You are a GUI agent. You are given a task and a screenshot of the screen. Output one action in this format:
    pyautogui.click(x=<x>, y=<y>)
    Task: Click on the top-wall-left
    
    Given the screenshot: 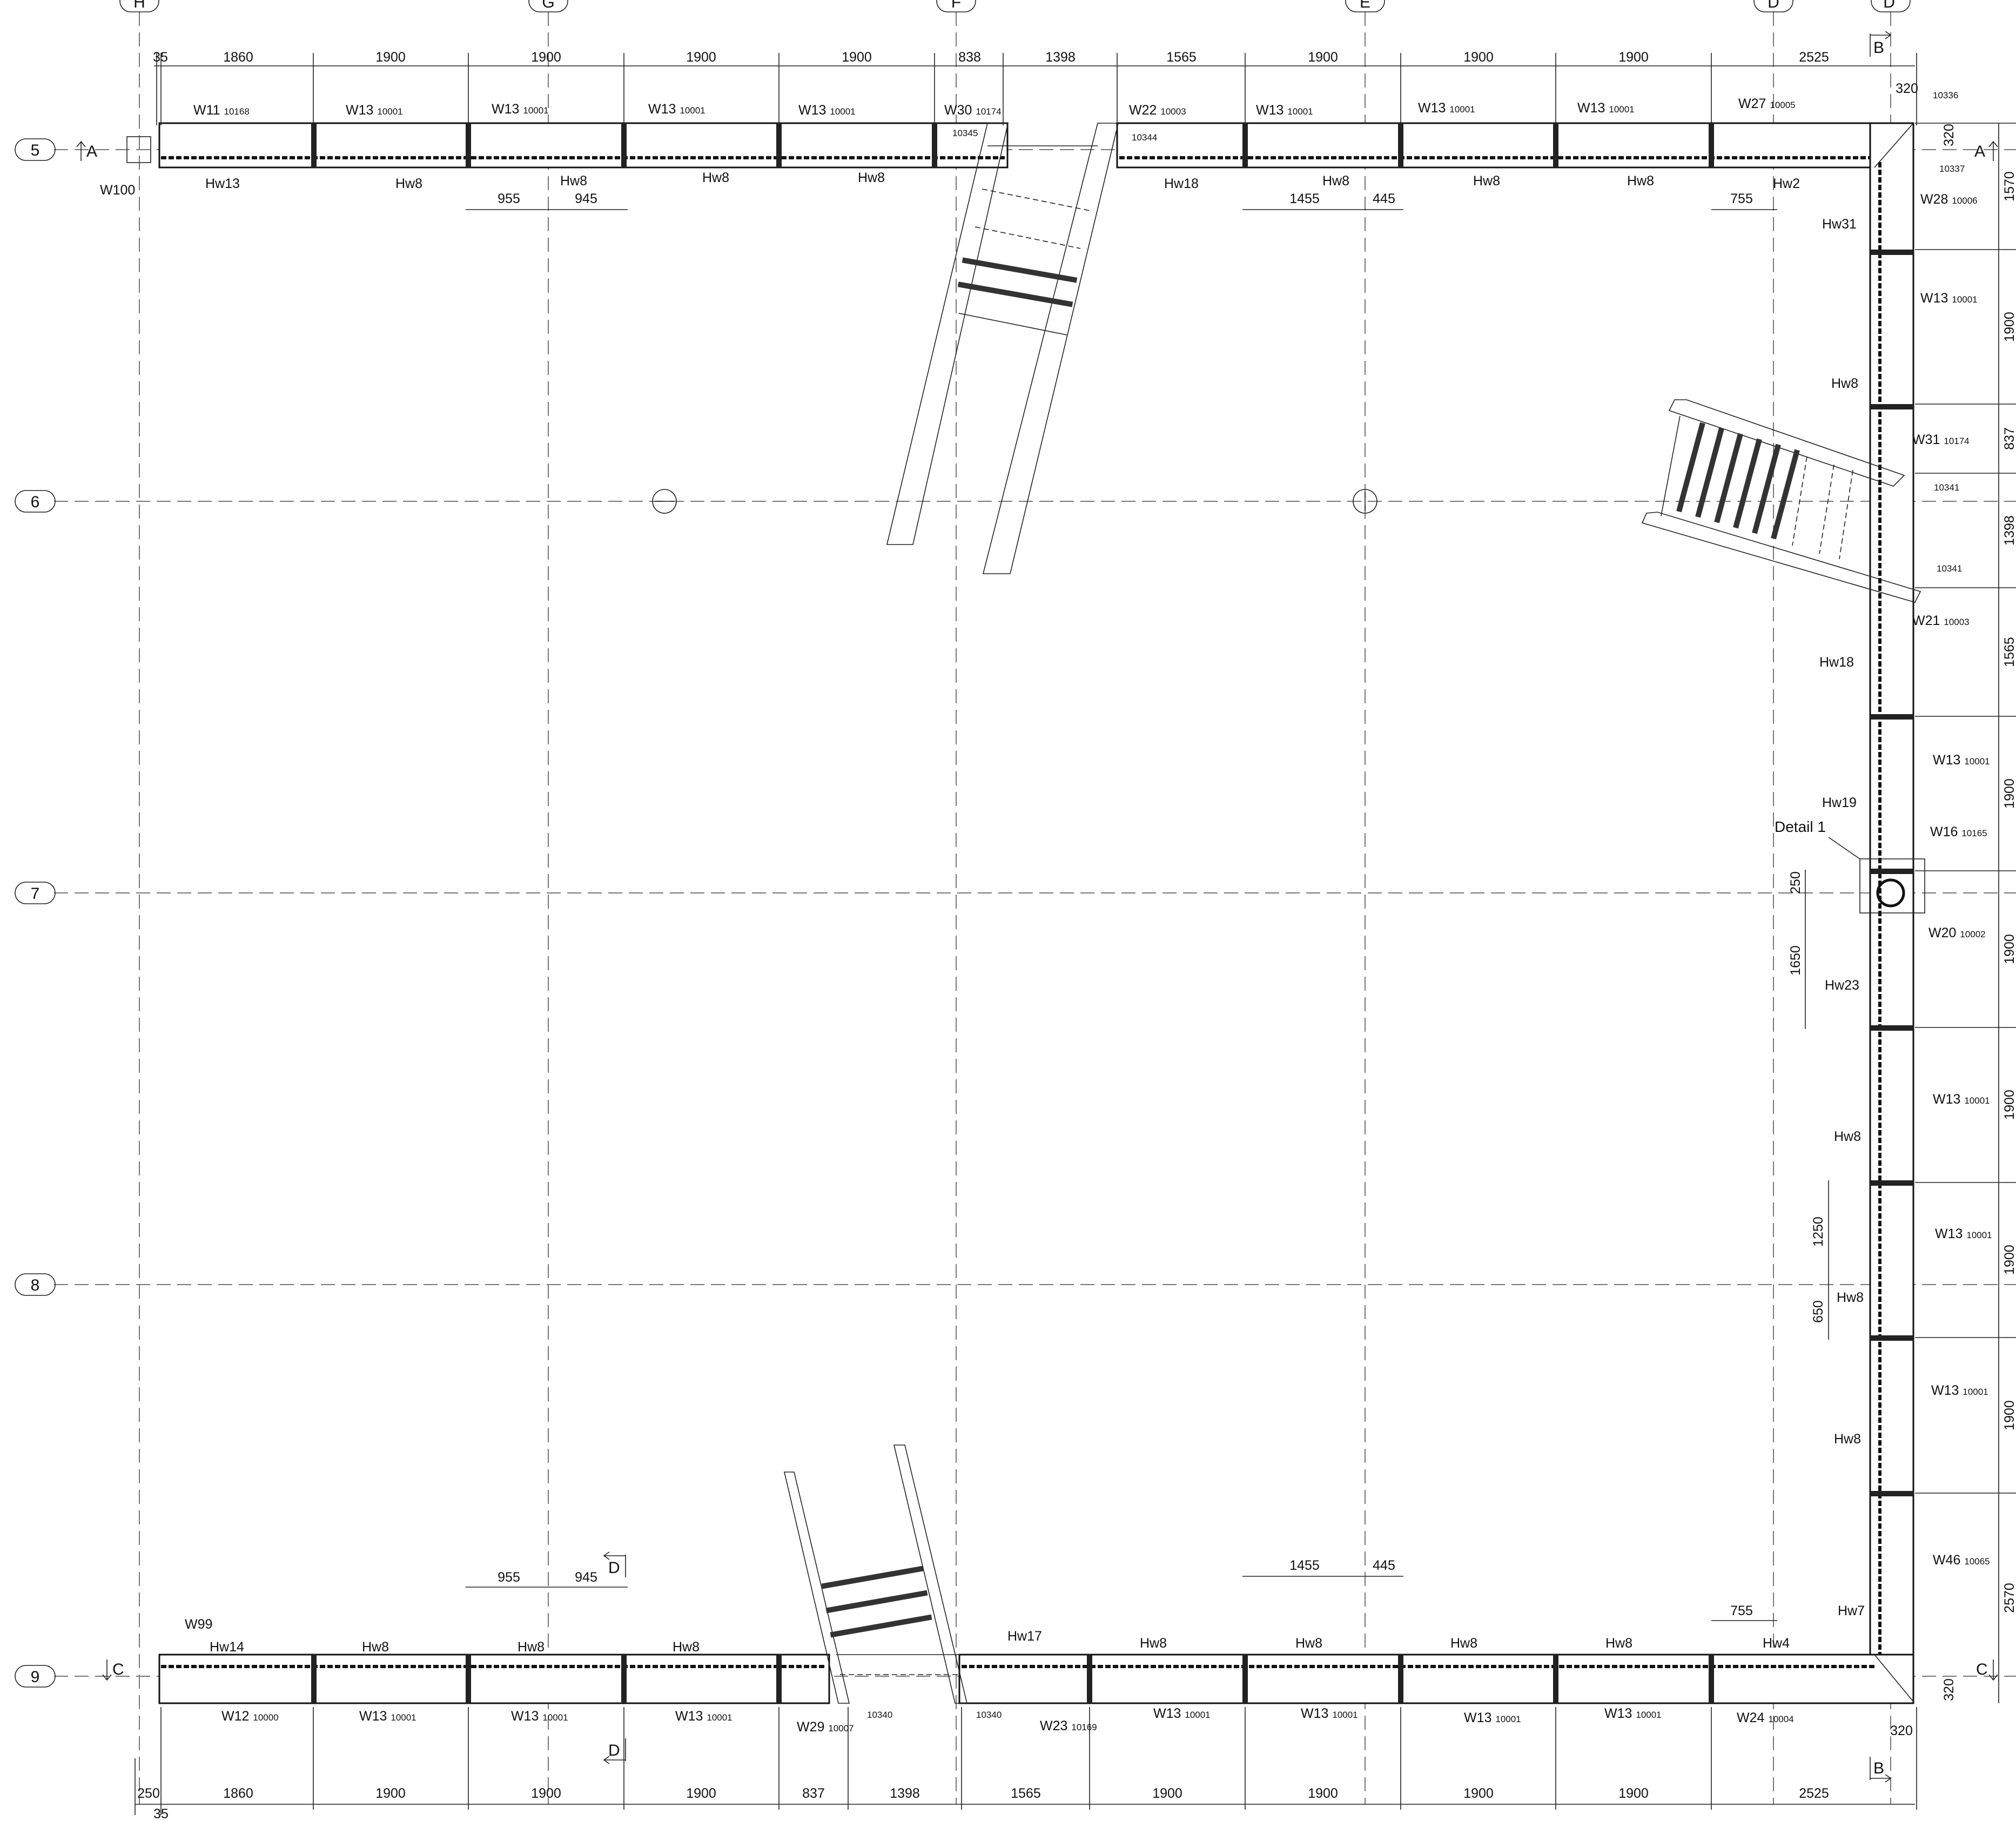 What is the action you would take?
    pyautogui.click(x=584, y=145)
    